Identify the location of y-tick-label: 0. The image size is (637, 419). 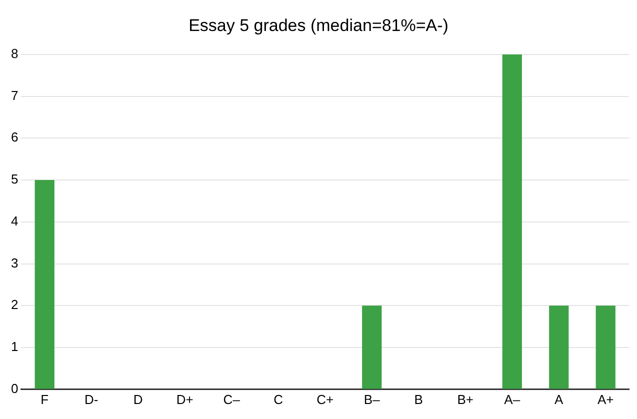
(14, 388).